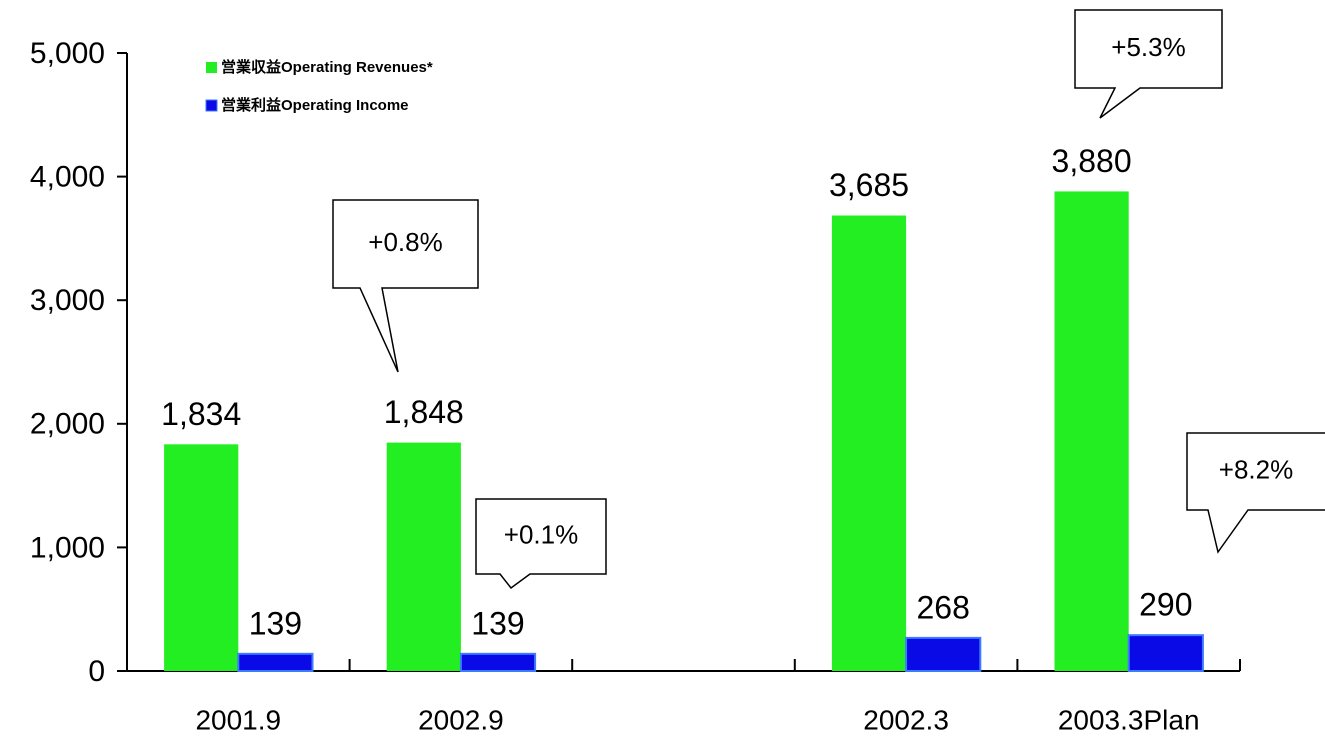 The height and width of the screenshot is (740, 1325). What do you see at coordinates (869, 185) in the screenshot?
I see `value-label: 3,685` at bounding box center [869, 185].